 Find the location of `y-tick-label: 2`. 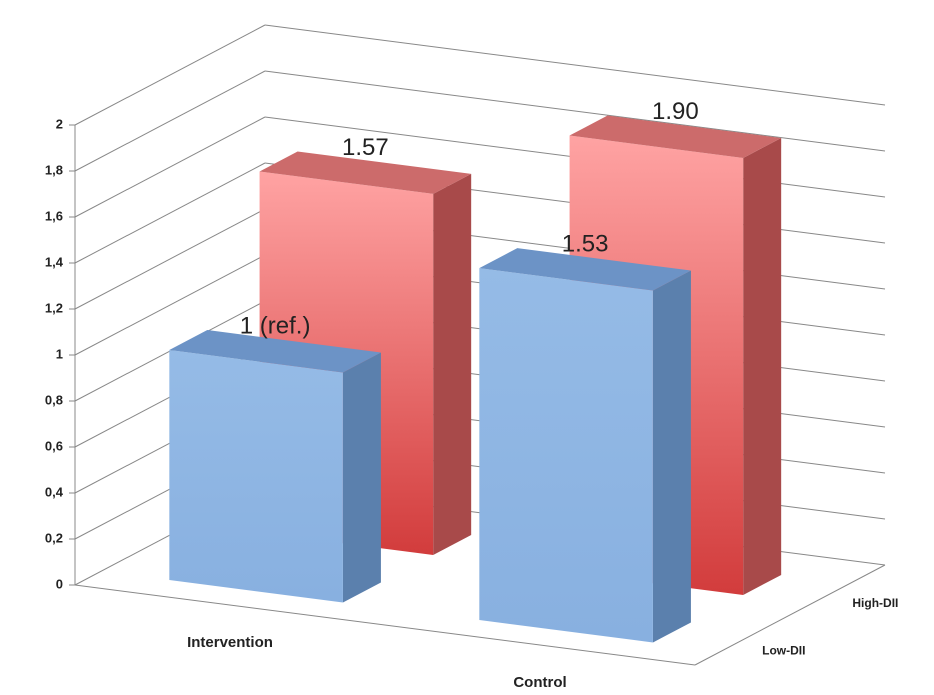

y-tick-label: 2 is located at coordinates (59, 123).